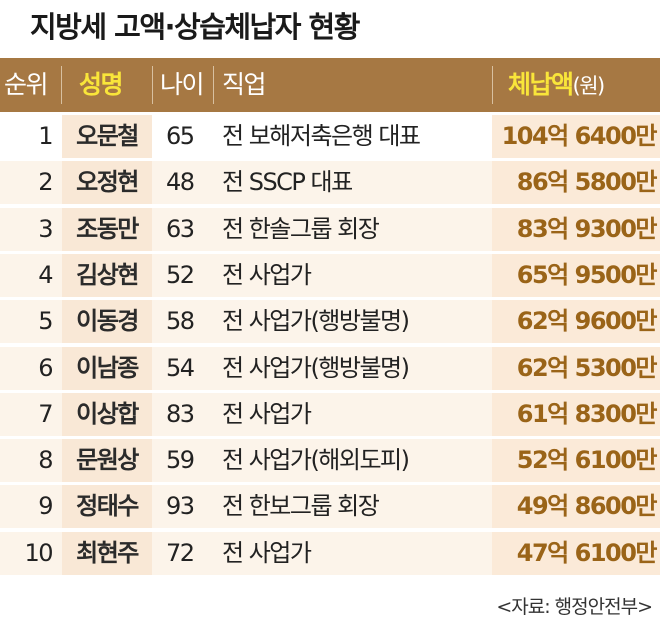  I want to click on name-cell: 이남종, so click(107, 367).